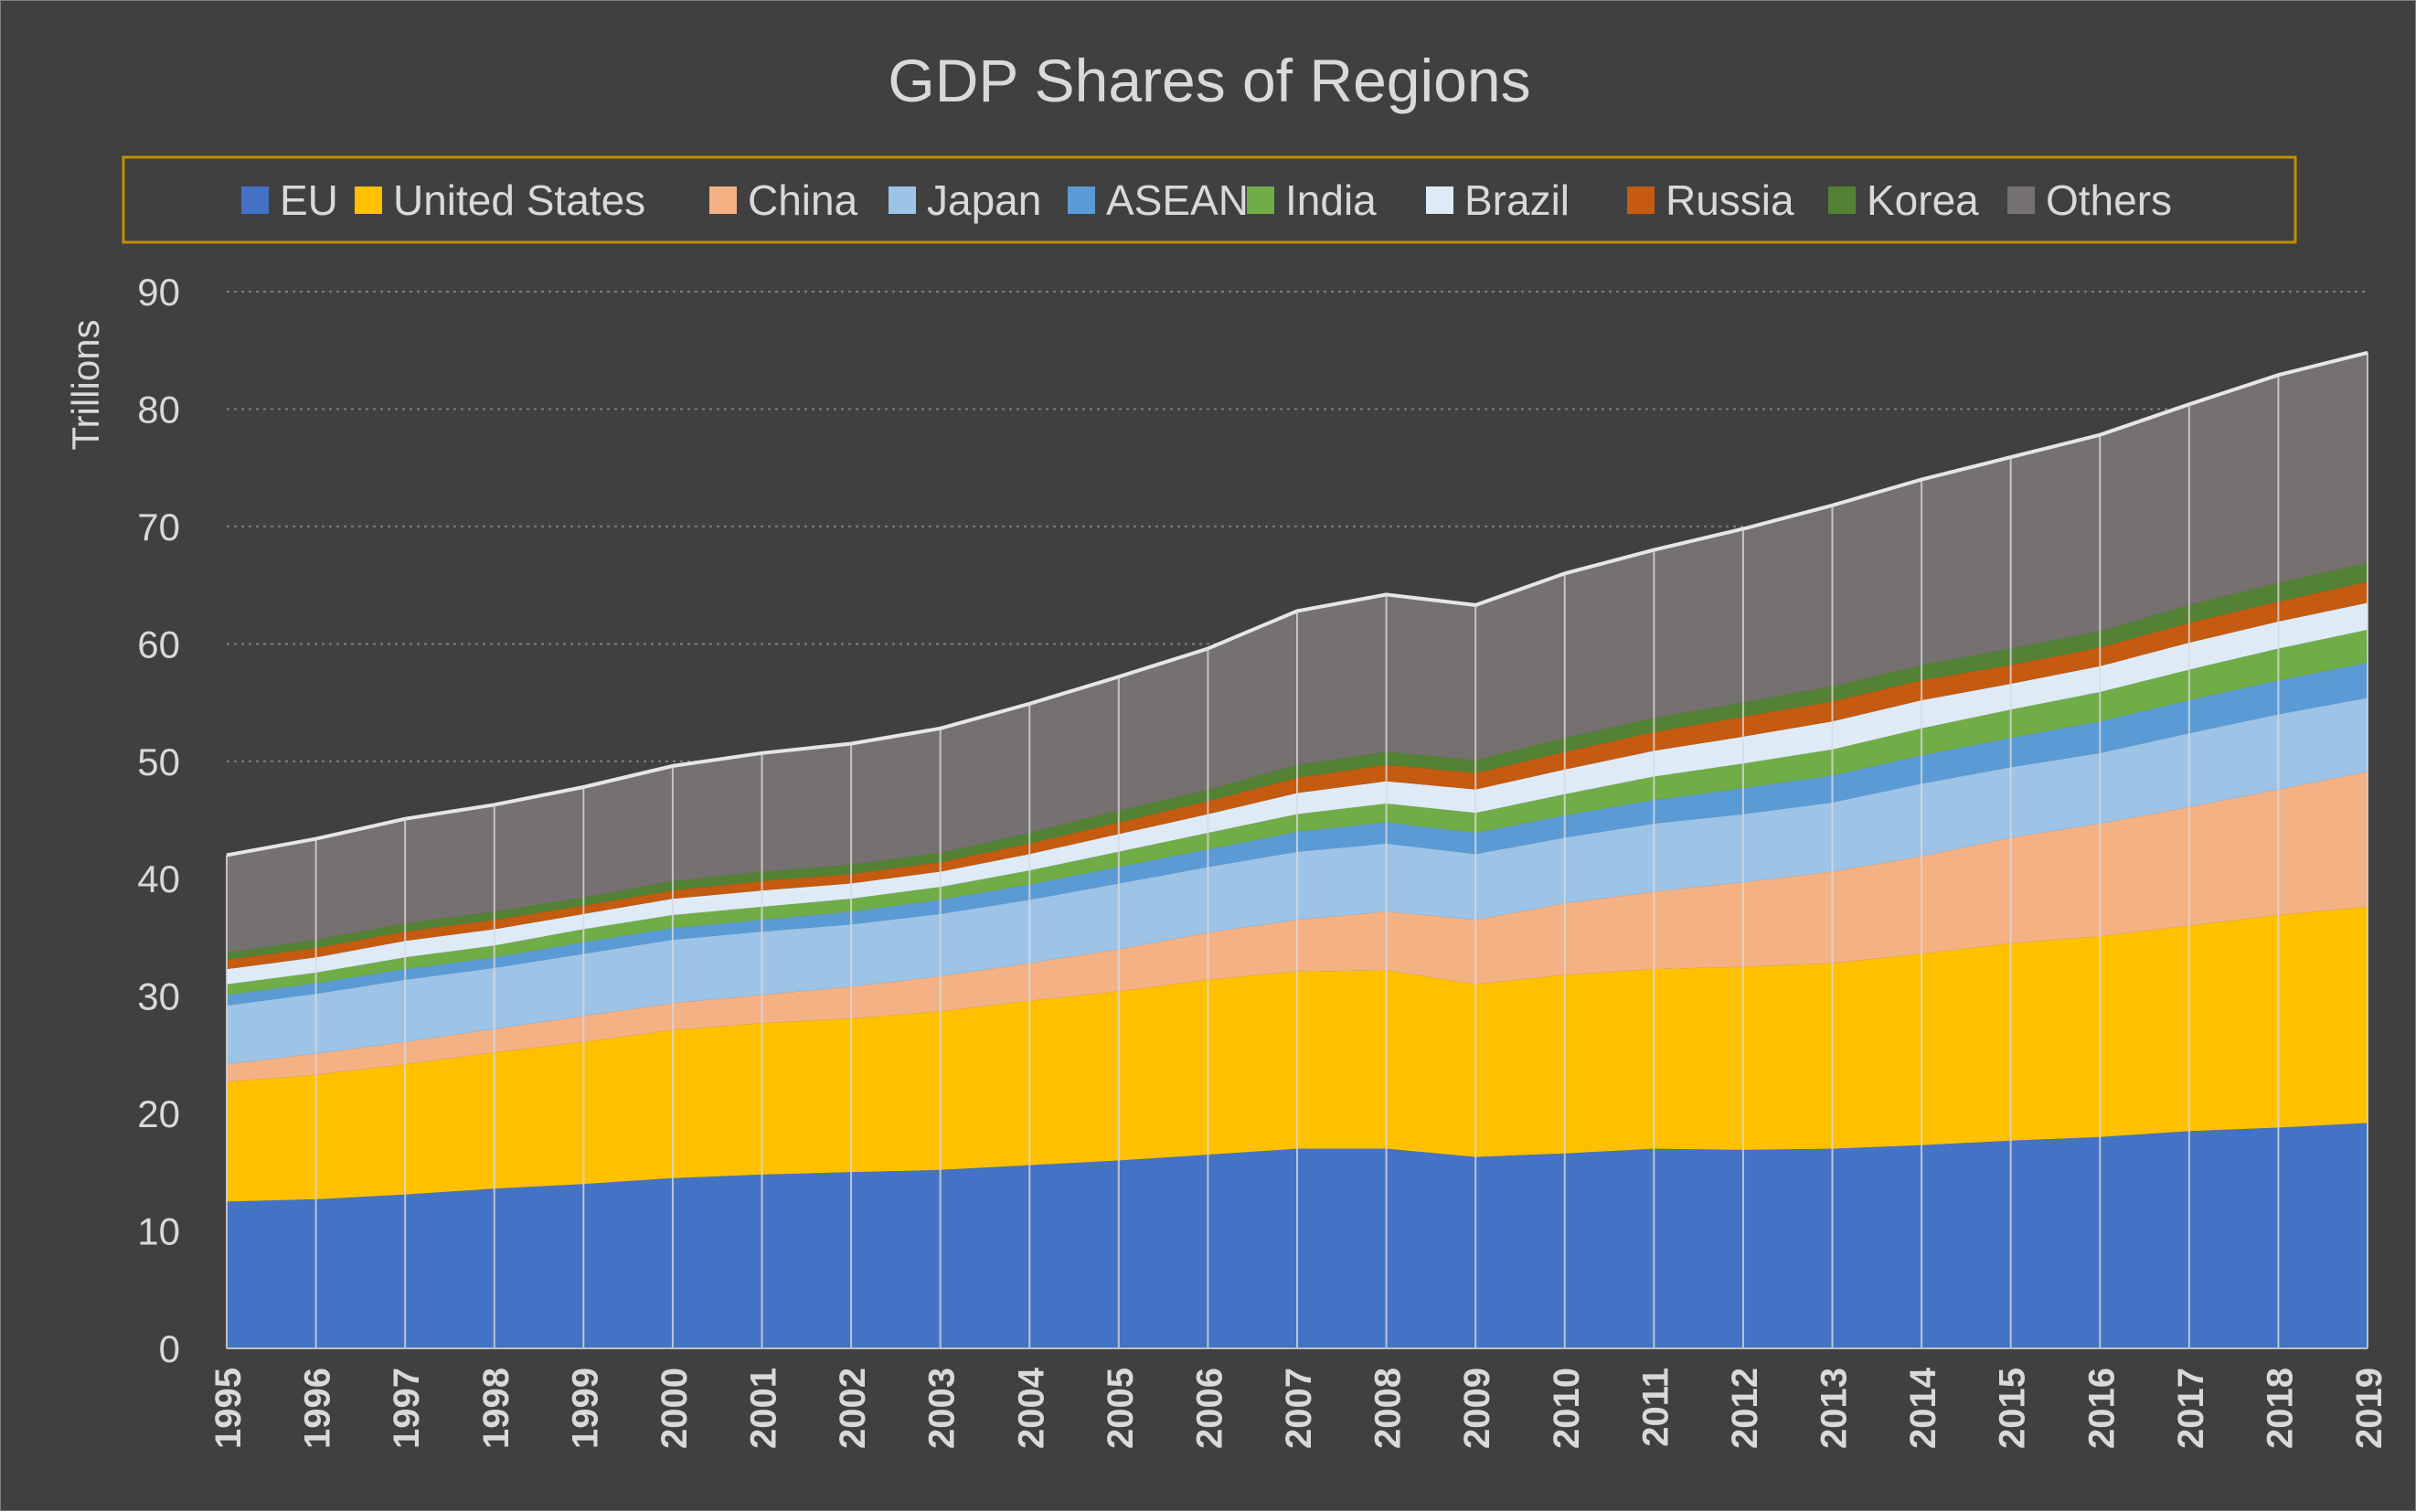  Describe the element at coordinates (1260, 200) in the screenshot. I see `legend-swatch-india` at that location.